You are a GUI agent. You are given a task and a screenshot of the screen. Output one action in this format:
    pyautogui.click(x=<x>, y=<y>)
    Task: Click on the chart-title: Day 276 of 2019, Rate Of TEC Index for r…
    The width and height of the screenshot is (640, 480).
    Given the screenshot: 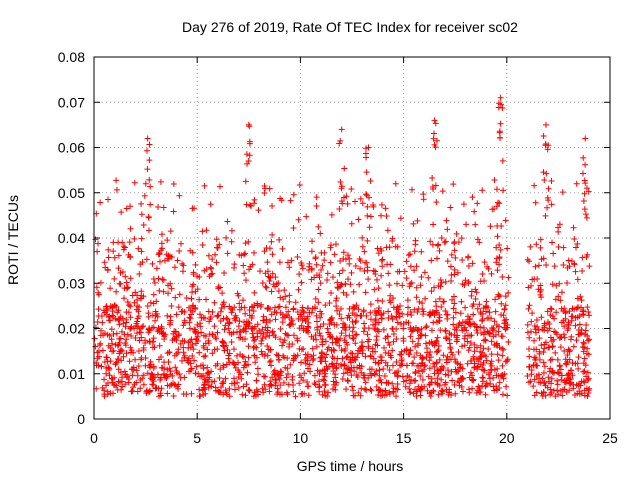 What is the action you would take?
    pyautogui.click(x=350, y=27)
    